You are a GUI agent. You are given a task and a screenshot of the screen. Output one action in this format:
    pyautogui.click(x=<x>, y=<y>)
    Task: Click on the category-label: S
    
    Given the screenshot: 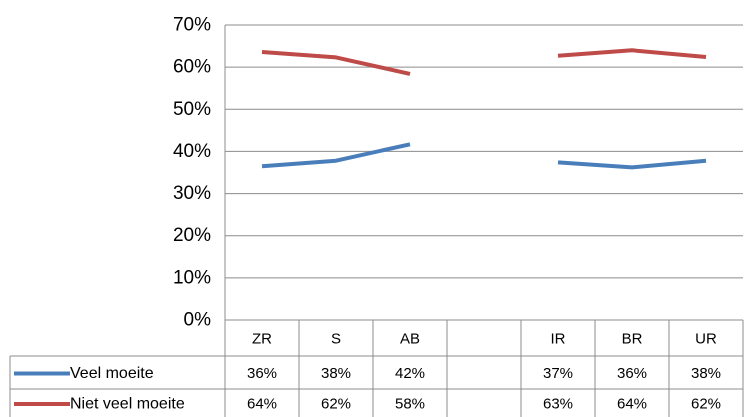 What is the action you would take?
    pyautogui.click(x=336, y=339)
    